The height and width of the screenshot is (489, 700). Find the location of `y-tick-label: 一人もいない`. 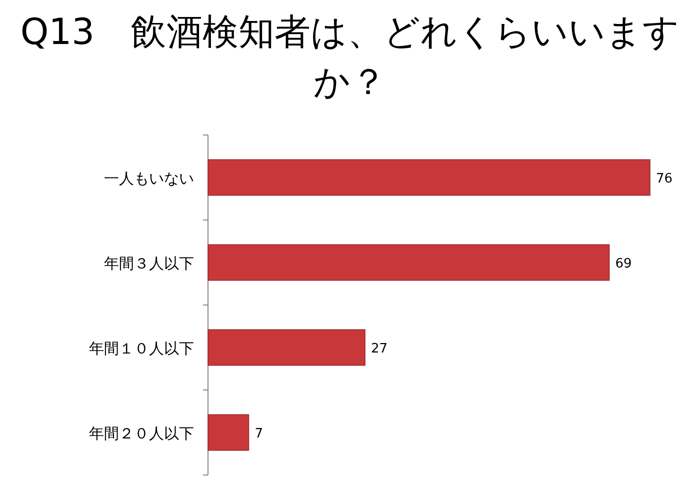

y-tick-label: 一人もいない is located at coordinates (149, 179).